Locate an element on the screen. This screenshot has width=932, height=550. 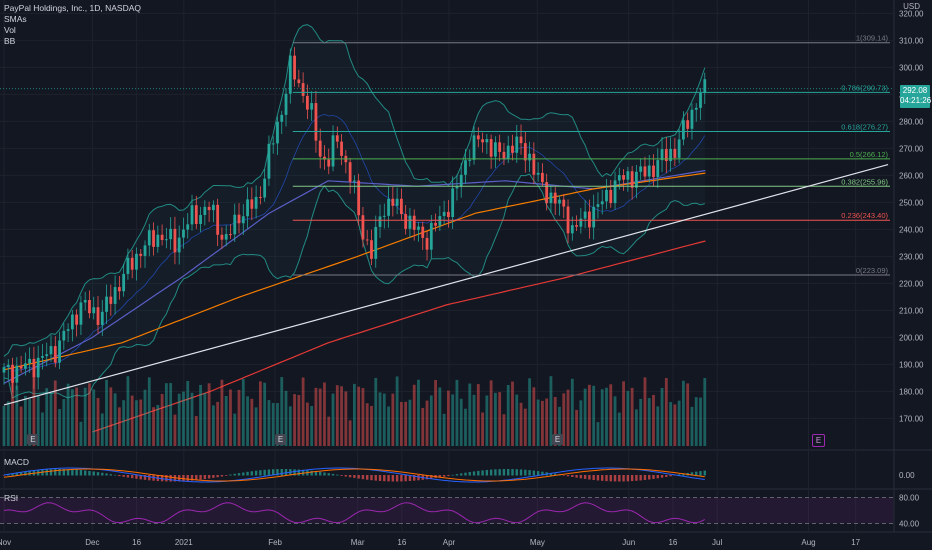
rsi-pane-label: RSI is located at coordinates (11, 498).